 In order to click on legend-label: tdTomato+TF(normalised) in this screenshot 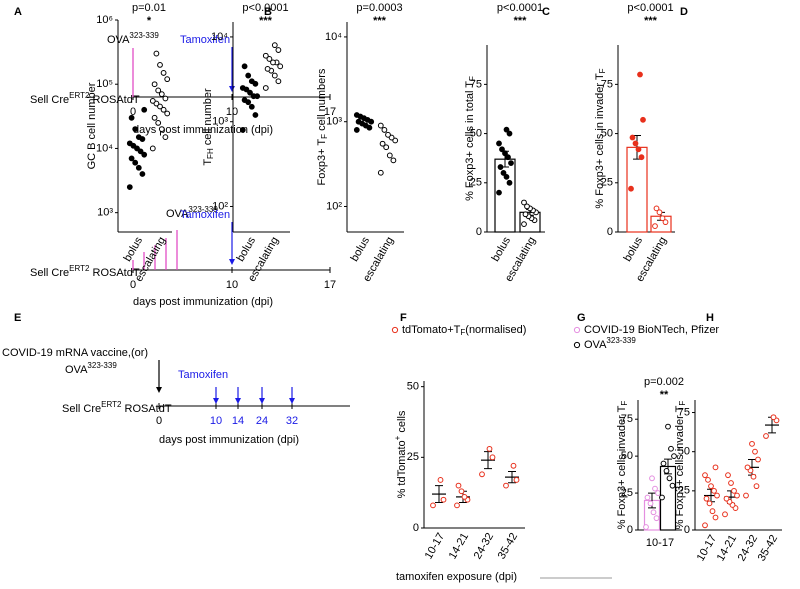, I will do `click(464, 330)`.